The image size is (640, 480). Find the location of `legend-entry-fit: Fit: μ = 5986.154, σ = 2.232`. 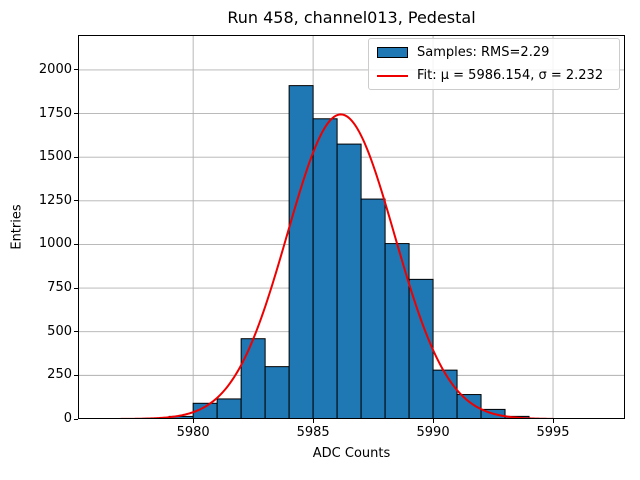

legend-entry-fit: Fit: μ = 5986.154, σ = 2.232 is located at coordinates (494, 76).